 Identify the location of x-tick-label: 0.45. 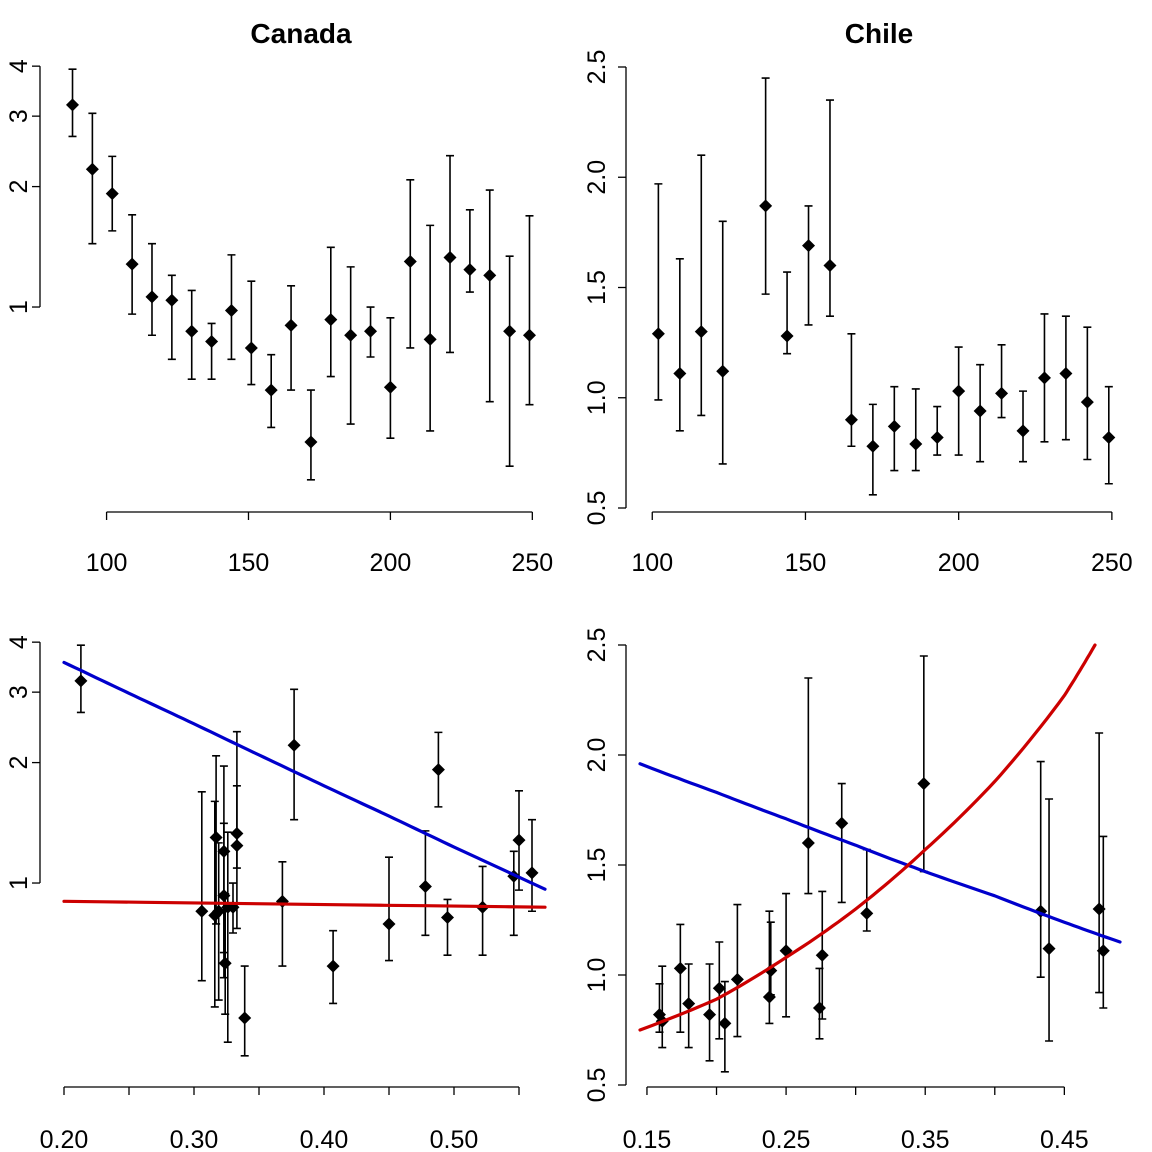
(1064, 1139).